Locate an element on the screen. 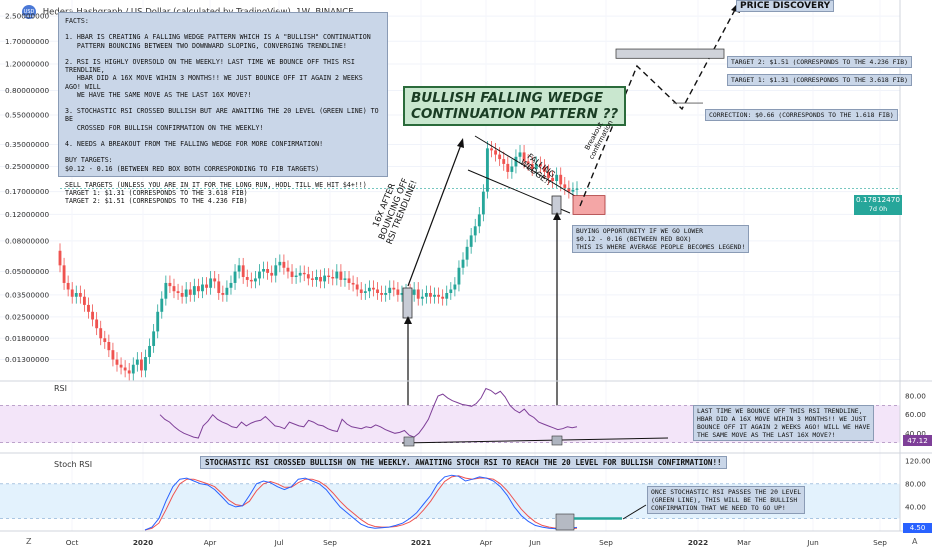 The height and width of the screenshot is (550, 932). stoch-value-badge: 4.50 is located at coordinates (917, 528).